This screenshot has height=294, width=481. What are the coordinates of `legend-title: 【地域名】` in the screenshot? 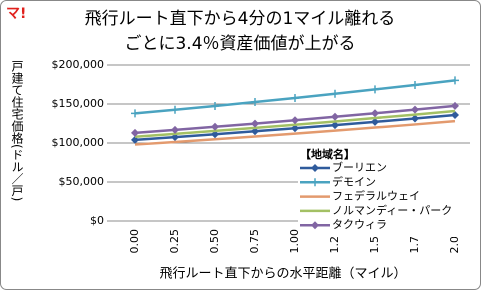 It's located at (327, 154).